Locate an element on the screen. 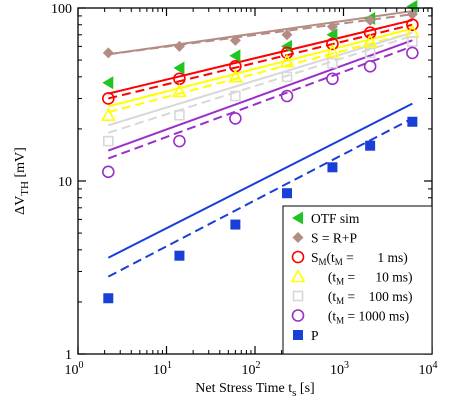 The image size is (450, 400). legend-label-1: S = R+P is located at coordinates (334, 238).